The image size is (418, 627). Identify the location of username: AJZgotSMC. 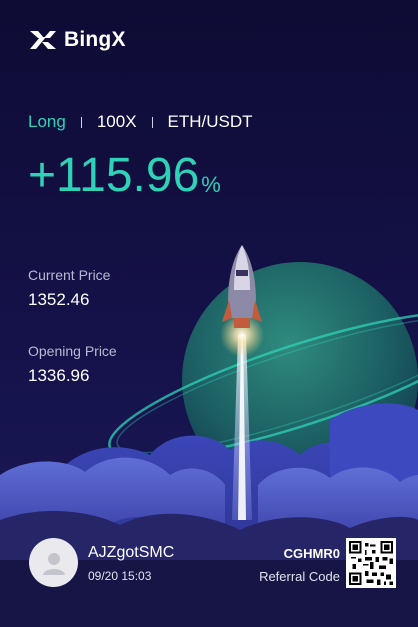
(131, 553).